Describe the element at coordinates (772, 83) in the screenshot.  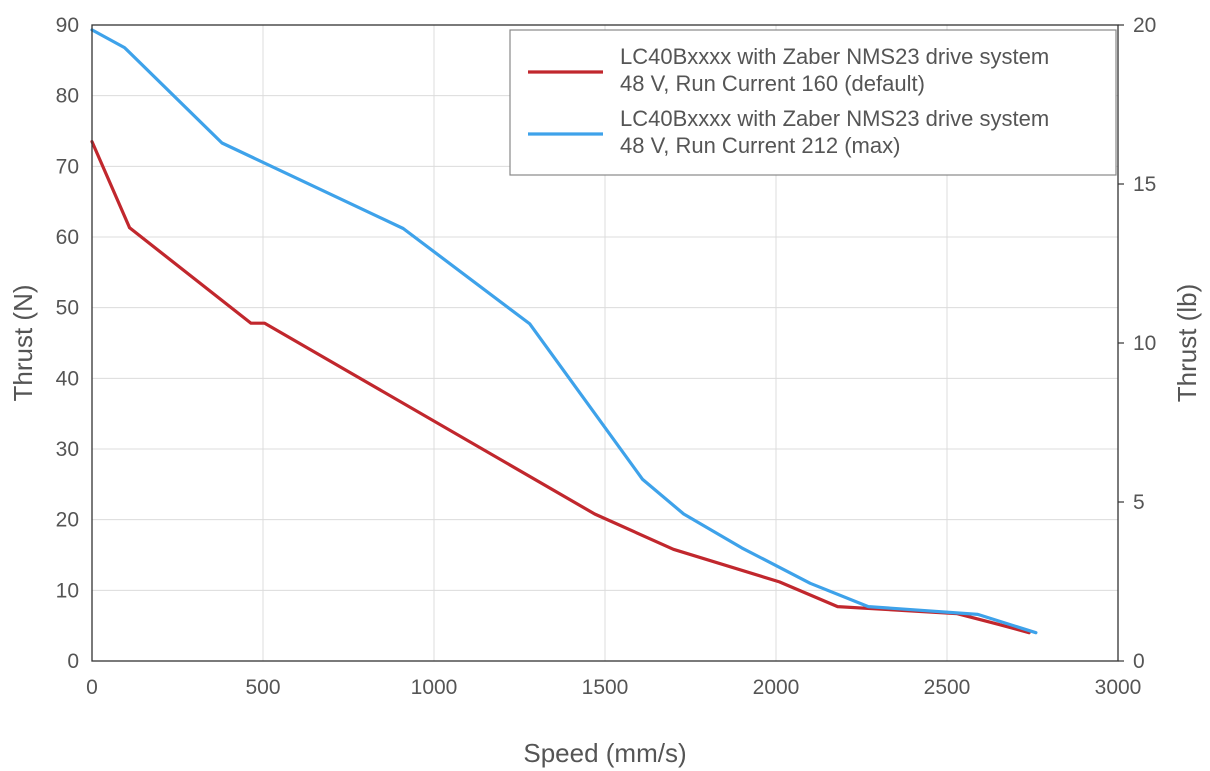
I see `legend-label-1: 48 V, Run Current 160 (default)` at that location.